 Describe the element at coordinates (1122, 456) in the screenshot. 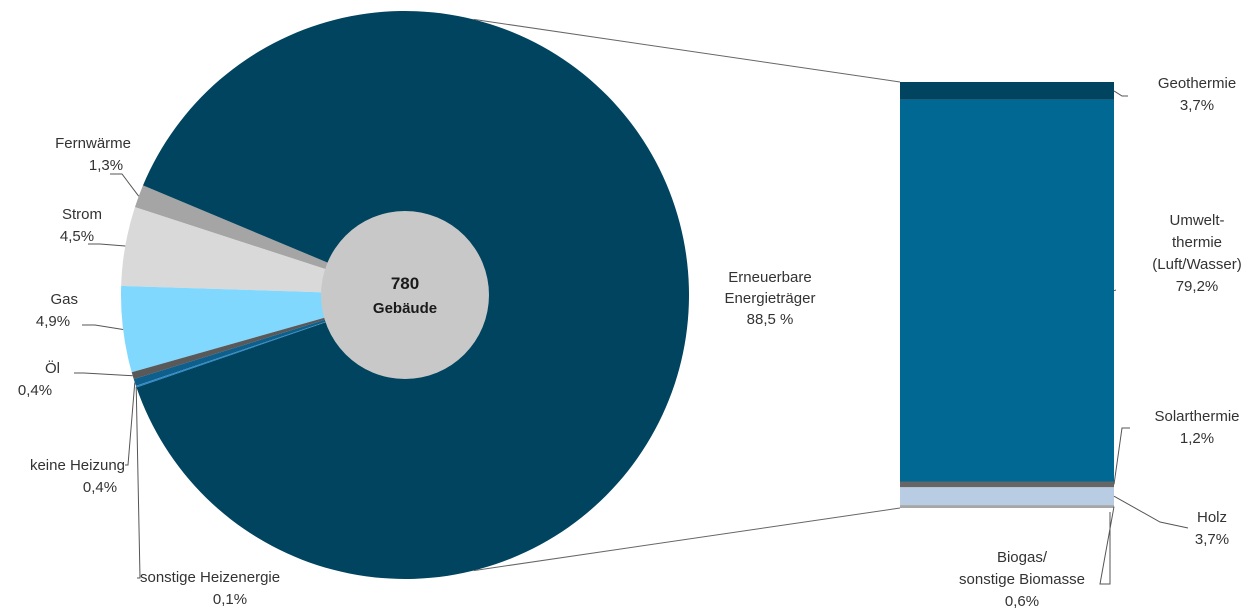

I see `bar-leader-solar` at that location.